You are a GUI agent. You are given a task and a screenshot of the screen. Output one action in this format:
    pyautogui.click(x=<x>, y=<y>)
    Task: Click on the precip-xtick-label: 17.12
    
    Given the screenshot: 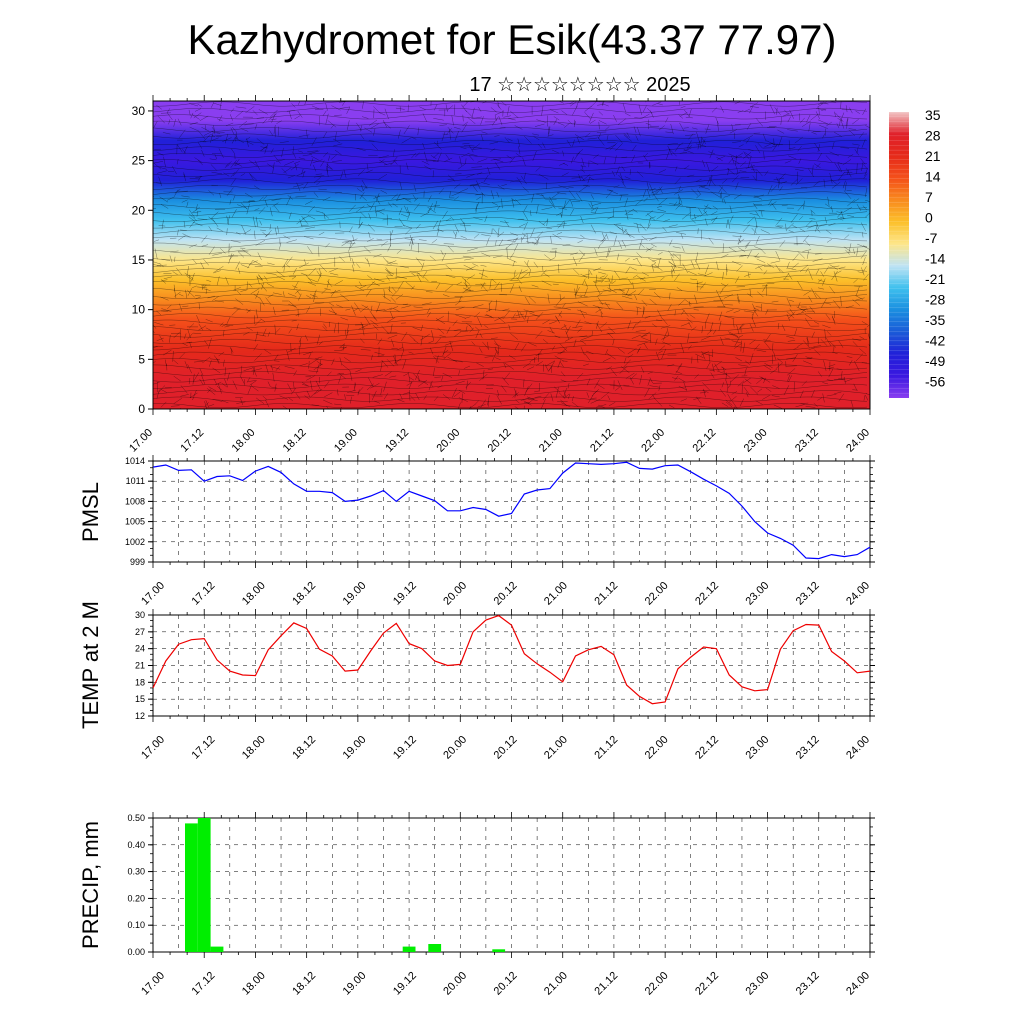 What is the action you would take?
    pyautogui.click(x=204, y=984)
    